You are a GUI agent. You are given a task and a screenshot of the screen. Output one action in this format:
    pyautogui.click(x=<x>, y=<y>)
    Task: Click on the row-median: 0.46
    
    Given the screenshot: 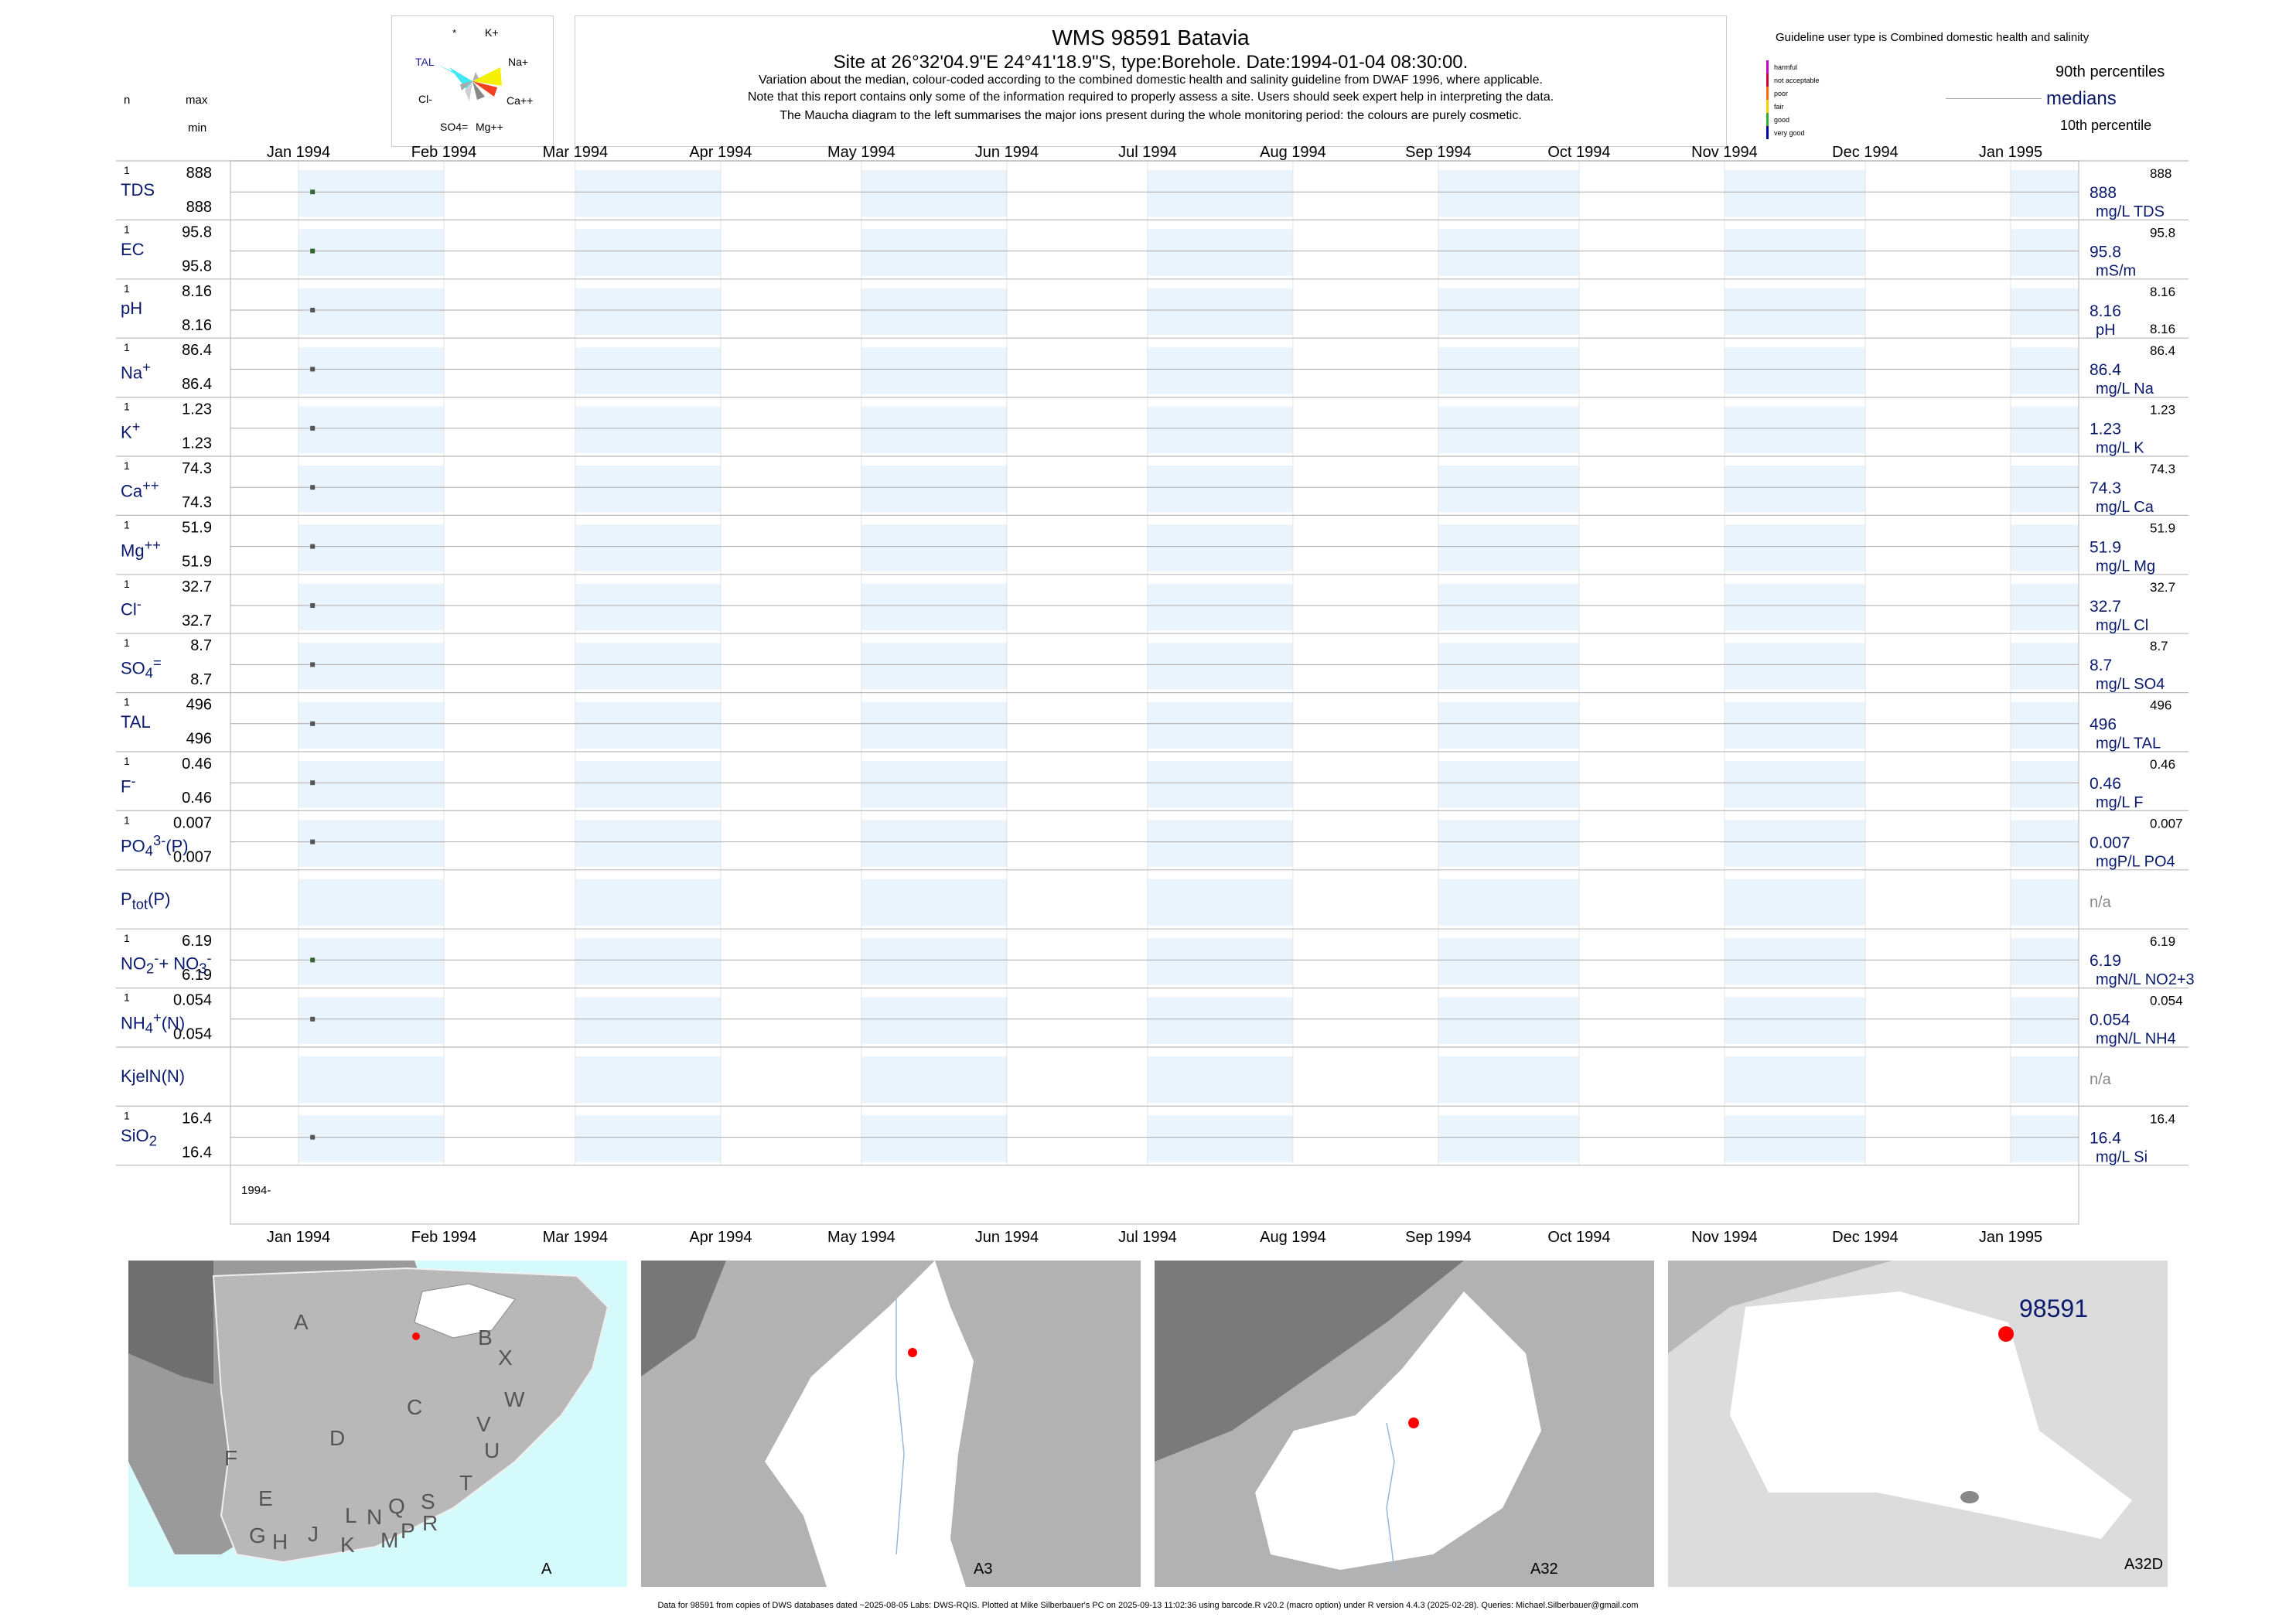 What is the action you would take?
    pyautogui.click(x=2105, y=784)
    